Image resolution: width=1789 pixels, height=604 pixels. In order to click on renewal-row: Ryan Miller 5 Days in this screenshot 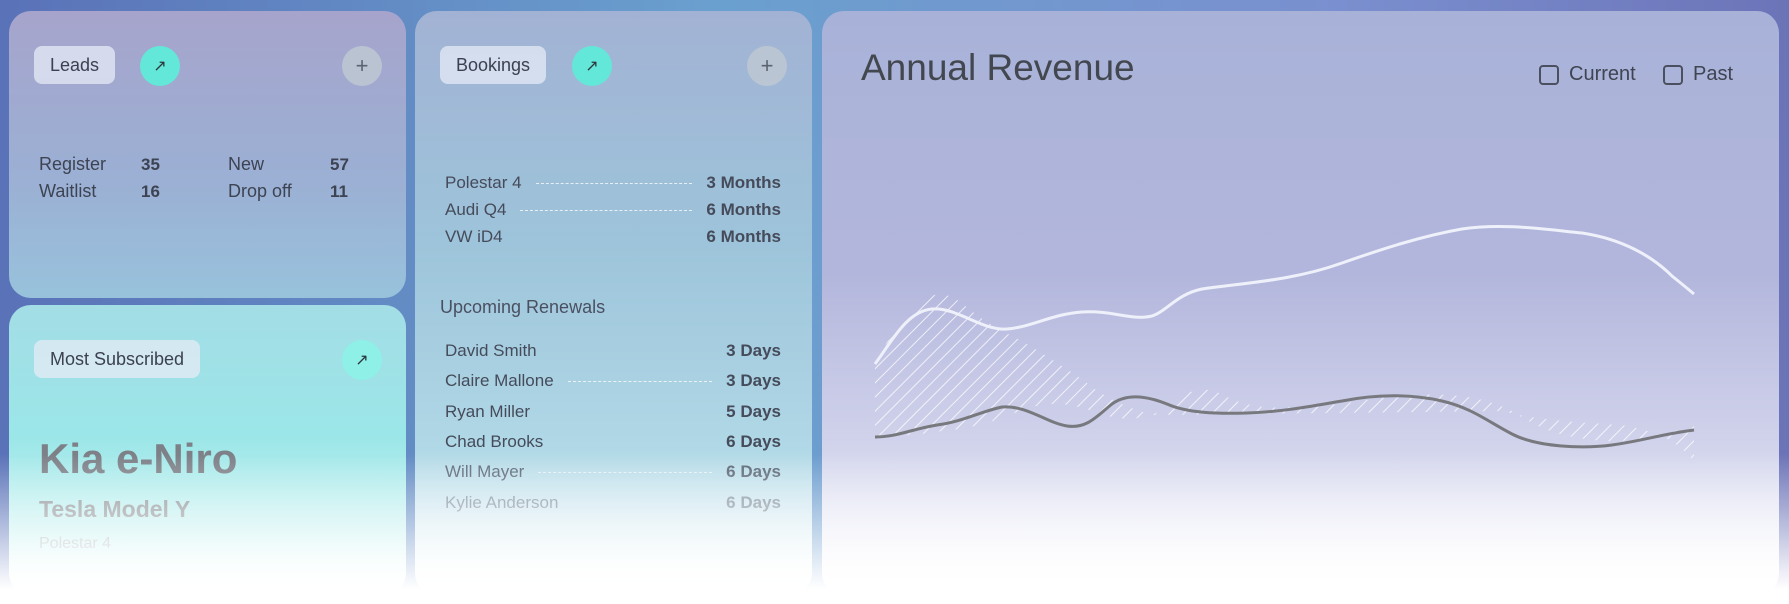, I will do `click(613, 412)`.